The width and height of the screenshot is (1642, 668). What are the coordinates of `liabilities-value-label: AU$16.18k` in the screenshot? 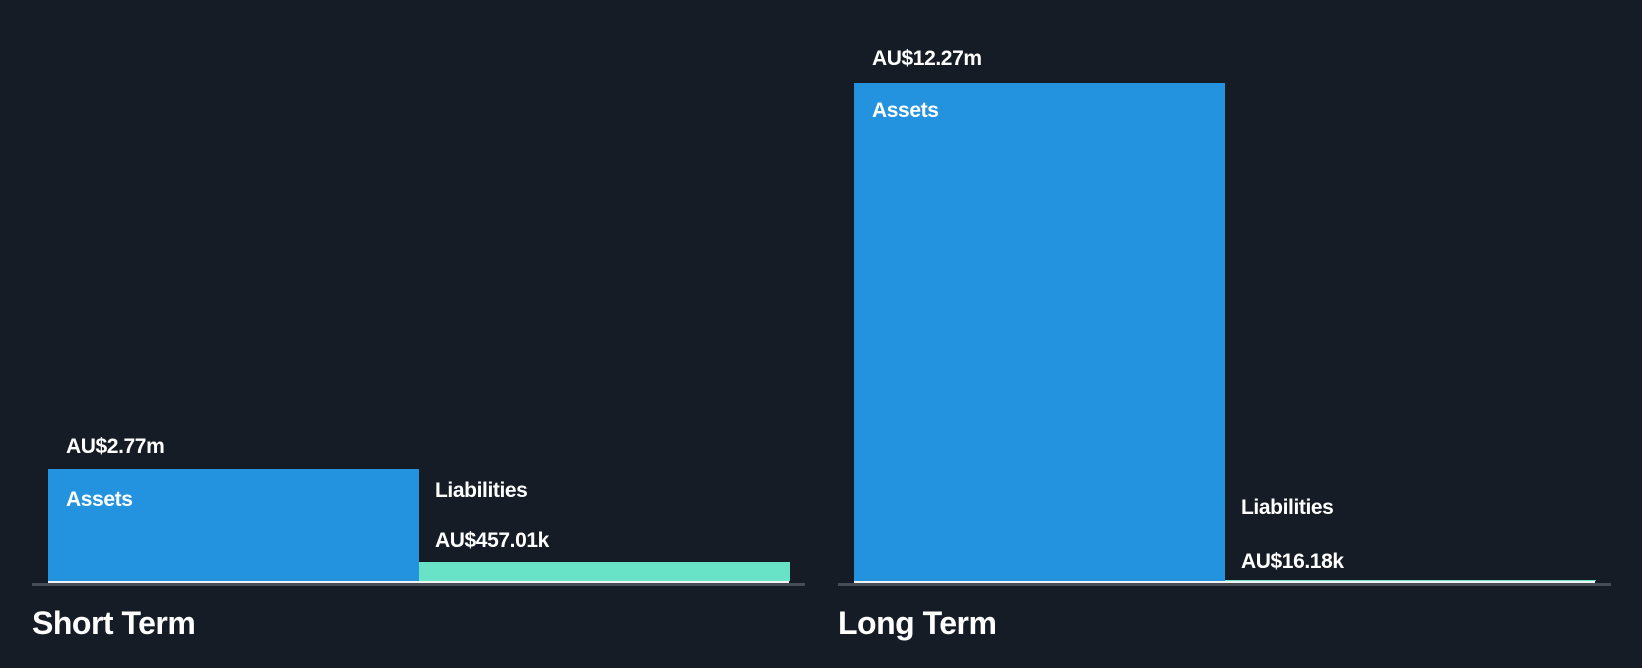 It's located at (1292, 561).